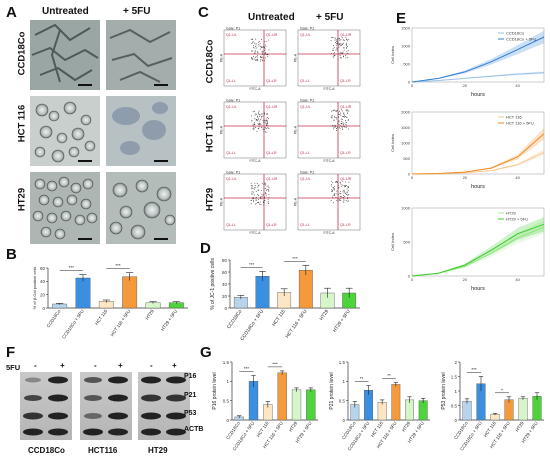 The image size is (550, 461). Describe the element at coordinates (105, 406) in the screenshot. I see `western-blot-image` at that location.